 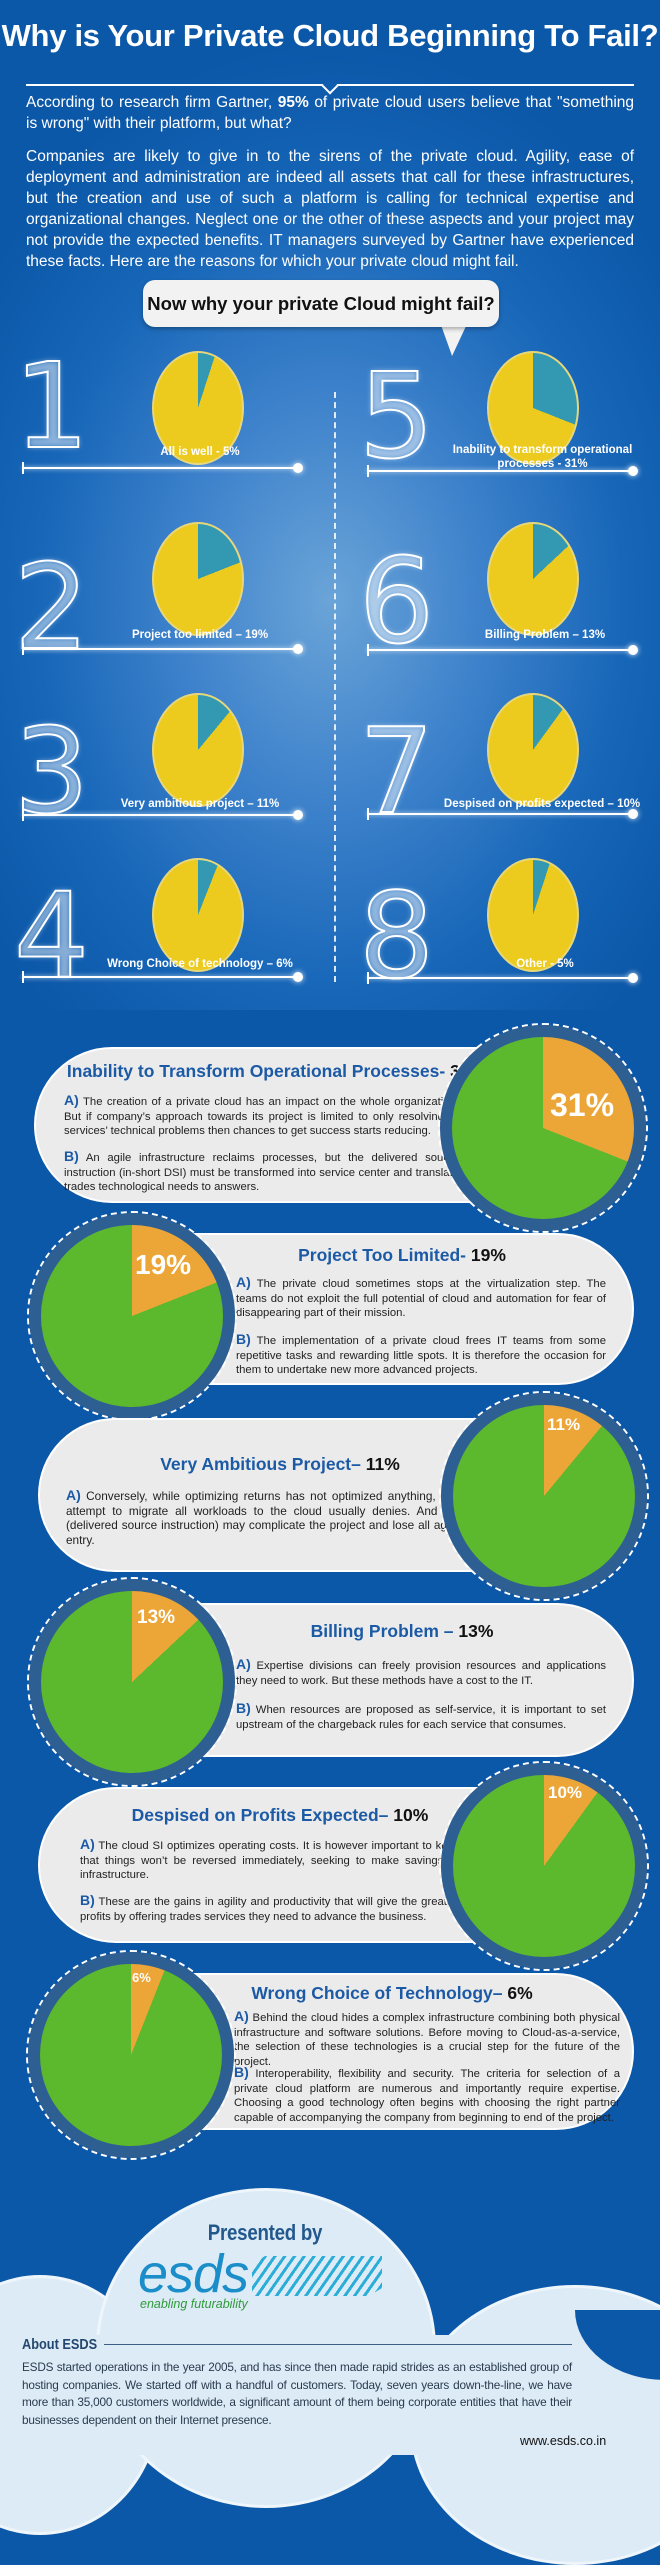 I want to click on reason-cell-4: 4 Wrong Choice of technology – 6%, so click(x=151, y=940).